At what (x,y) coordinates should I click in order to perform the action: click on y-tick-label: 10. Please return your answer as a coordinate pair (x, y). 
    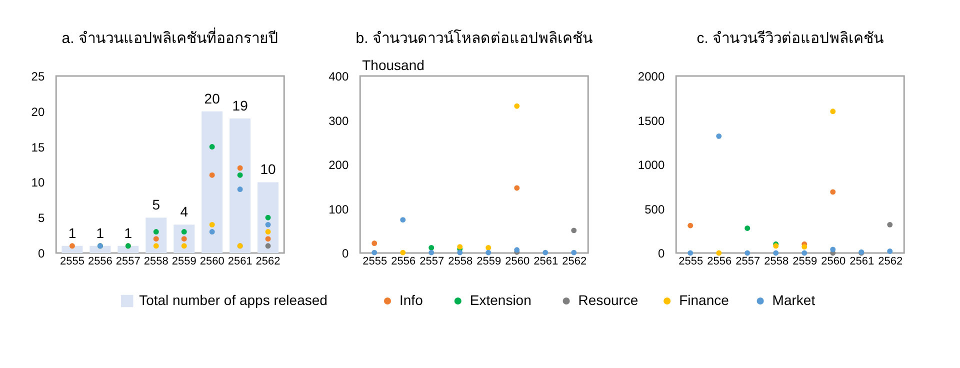
    Looking at the image, I should click on (38, 183).